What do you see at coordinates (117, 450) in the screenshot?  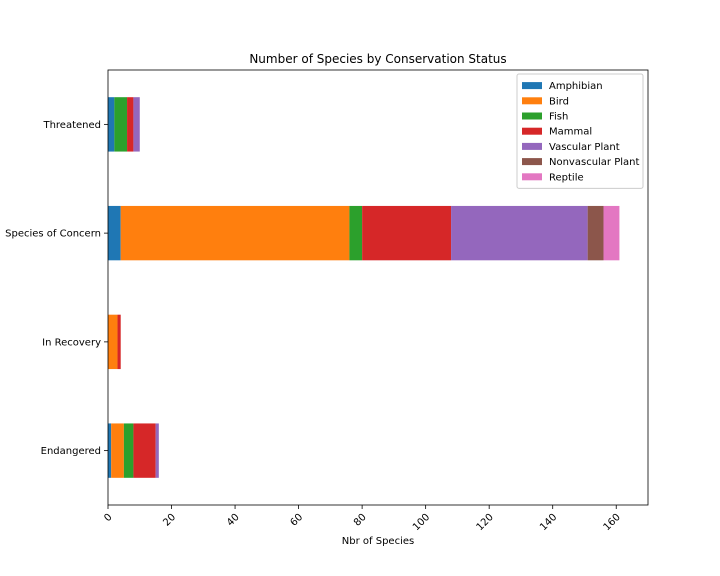 I see `bar-endangered-bird` at bounding box center [117, 450].